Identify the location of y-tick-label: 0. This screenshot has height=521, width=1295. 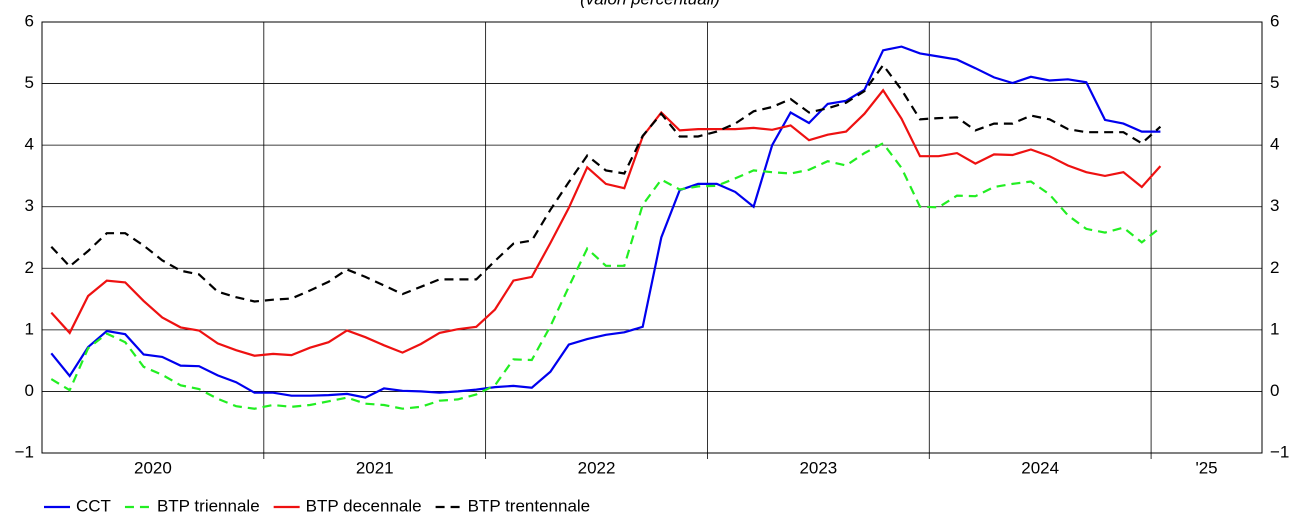
(29, 390).